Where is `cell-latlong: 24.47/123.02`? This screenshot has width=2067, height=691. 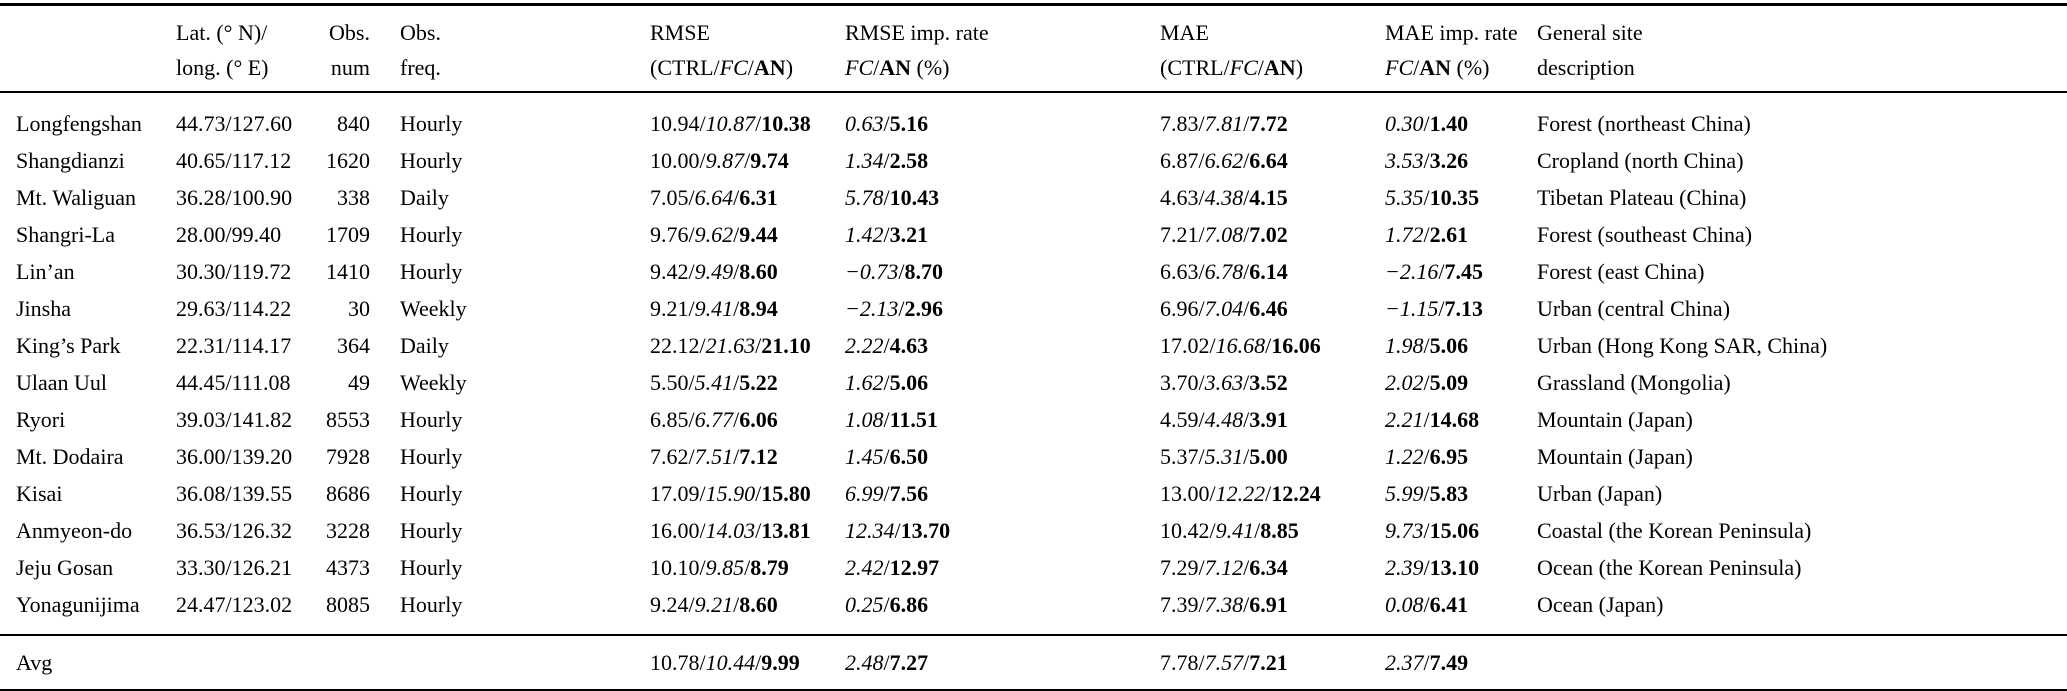 cell-latlong: 24.47/123.02 is located at coordinates (234, 604).